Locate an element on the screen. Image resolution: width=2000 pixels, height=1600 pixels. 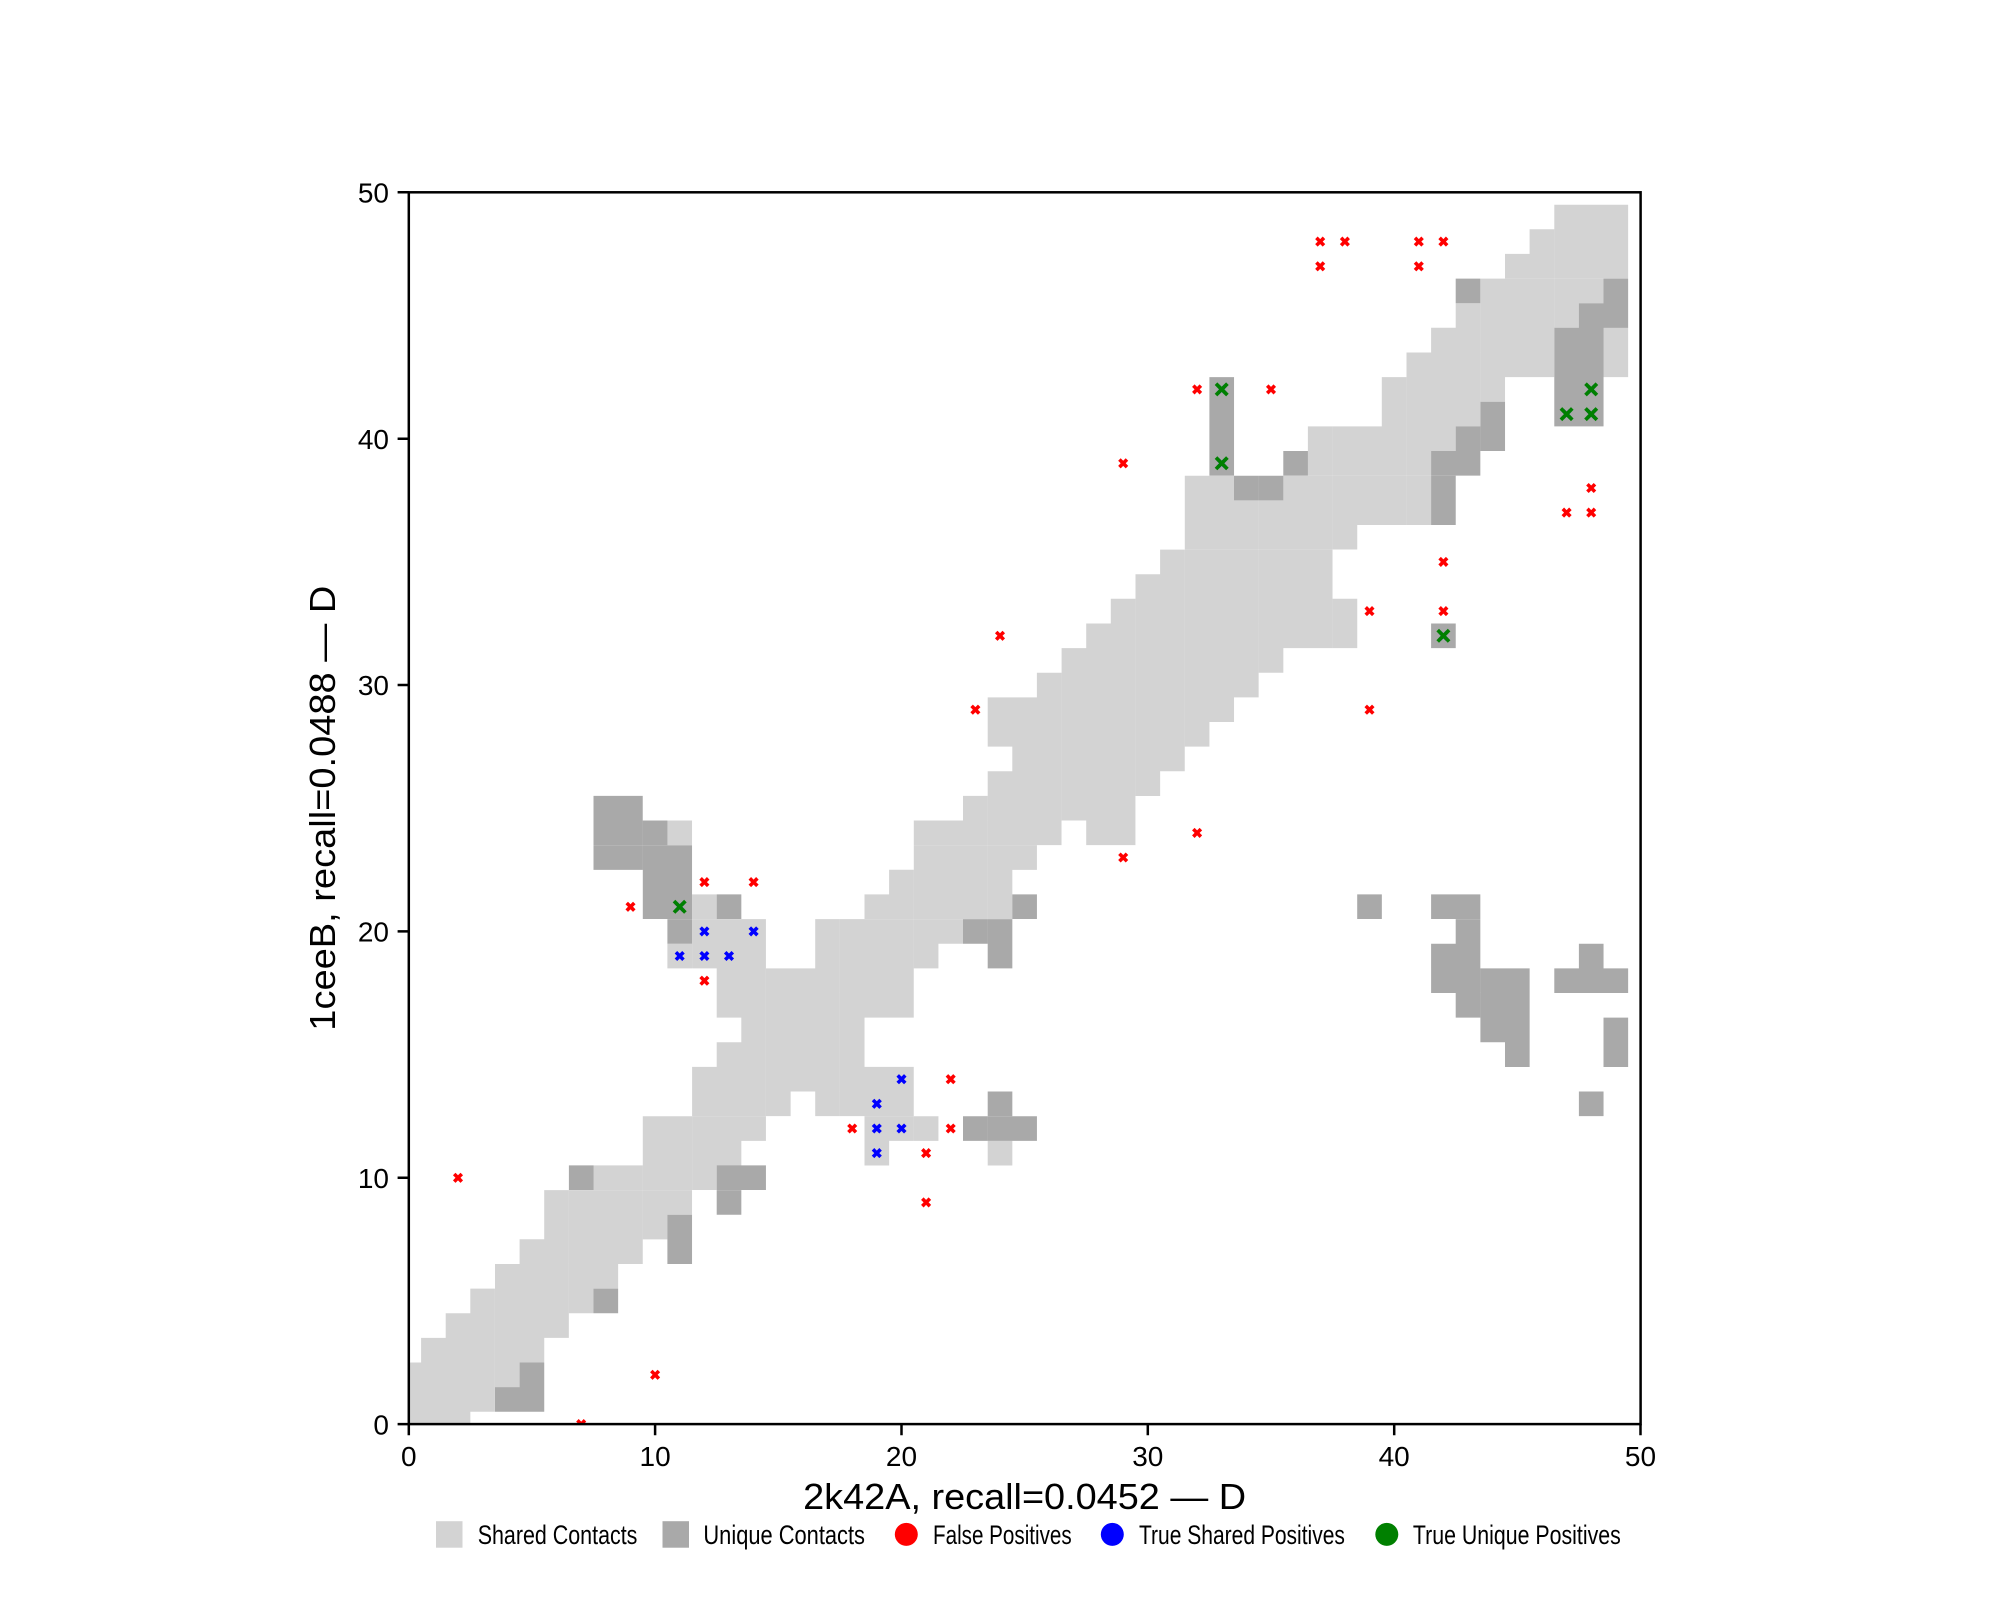
svg-text: 1ceeB, recall=0.0488 — D is located at coordinates (322, 808).